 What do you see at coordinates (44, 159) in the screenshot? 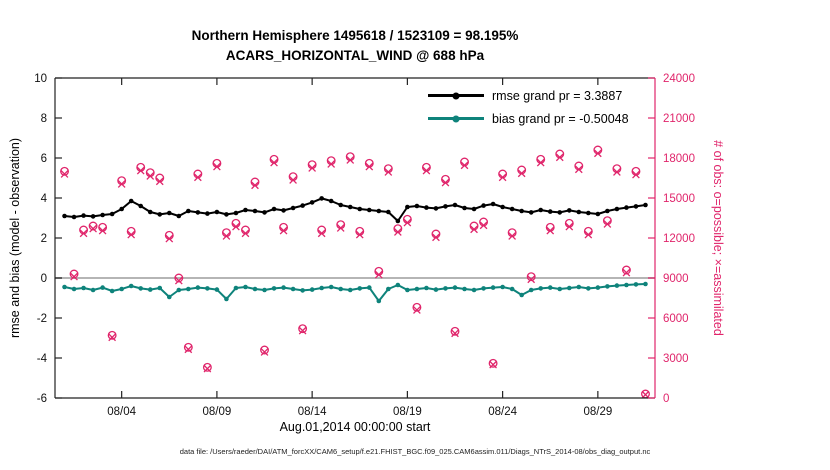
I see `left-tick-label: 6` at bounding box center [44, 159].